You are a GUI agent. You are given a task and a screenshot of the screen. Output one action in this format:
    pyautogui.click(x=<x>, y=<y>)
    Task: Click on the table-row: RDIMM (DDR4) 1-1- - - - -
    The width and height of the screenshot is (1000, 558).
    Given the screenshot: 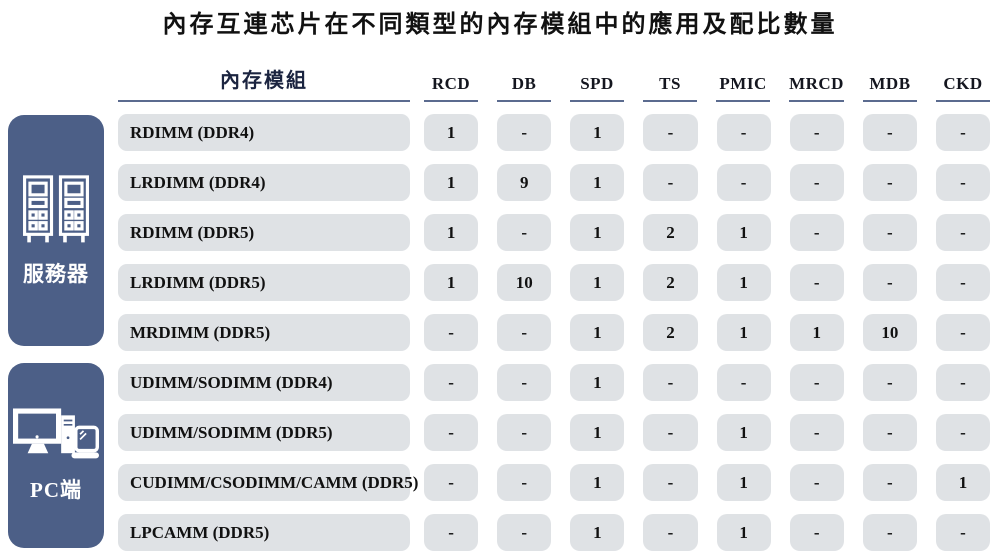 What is the action you would take?
    pyautogui.click(x=554, y=132)
    